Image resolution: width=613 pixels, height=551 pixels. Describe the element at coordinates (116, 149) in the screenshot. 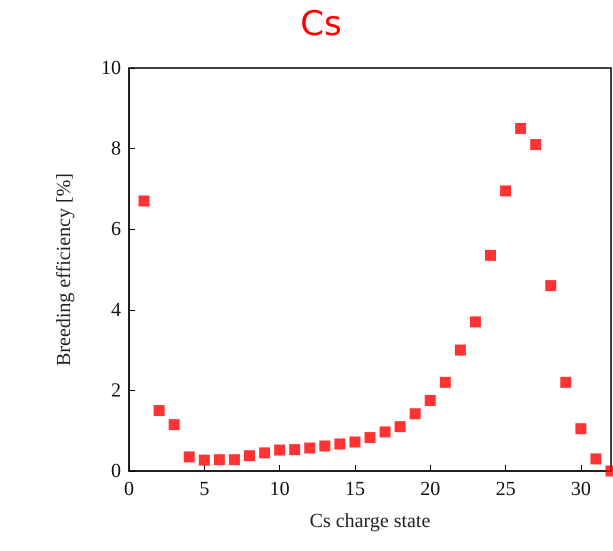

I see `y-tick-label: 8` at that location.